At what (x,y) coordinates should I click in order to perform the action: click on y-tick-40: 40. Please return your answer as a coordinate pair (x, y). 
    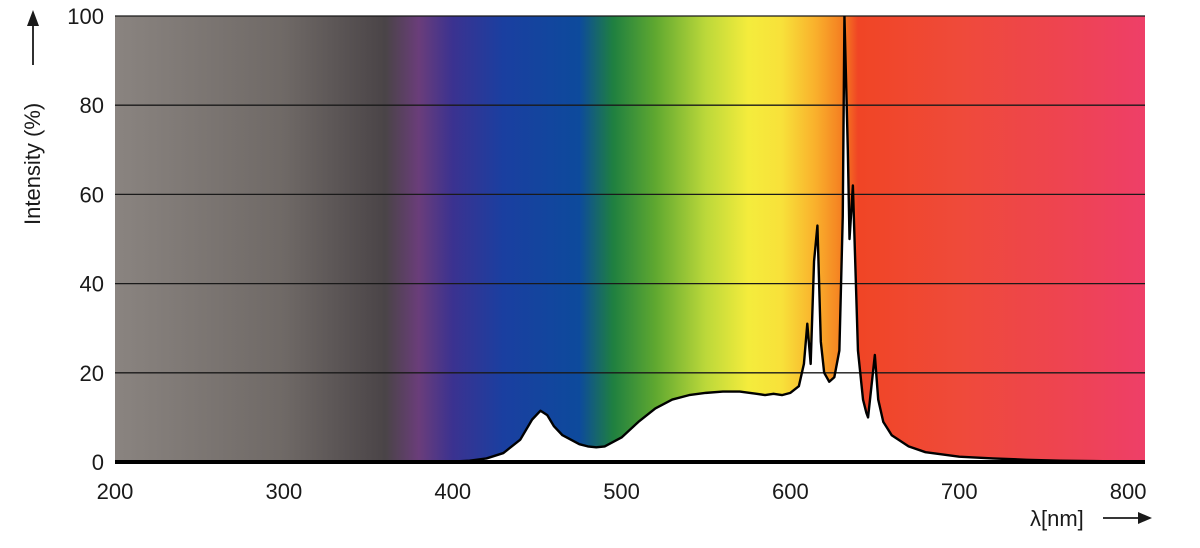
    Looking at the image, I should click on (92, 284).